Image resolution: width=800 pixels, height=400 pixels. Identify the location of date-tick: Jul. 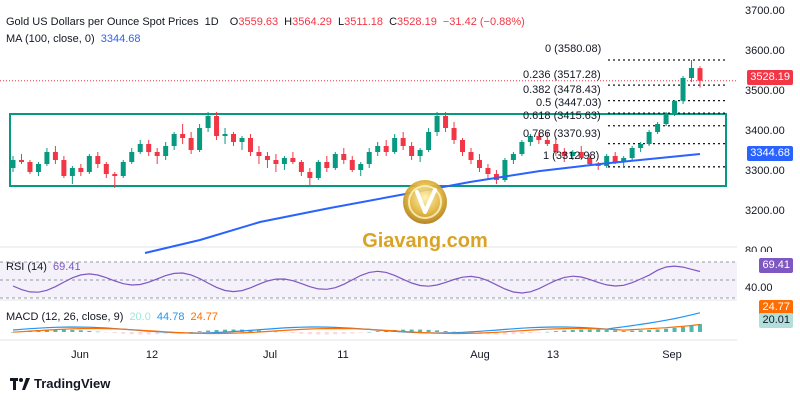
(270, 355).